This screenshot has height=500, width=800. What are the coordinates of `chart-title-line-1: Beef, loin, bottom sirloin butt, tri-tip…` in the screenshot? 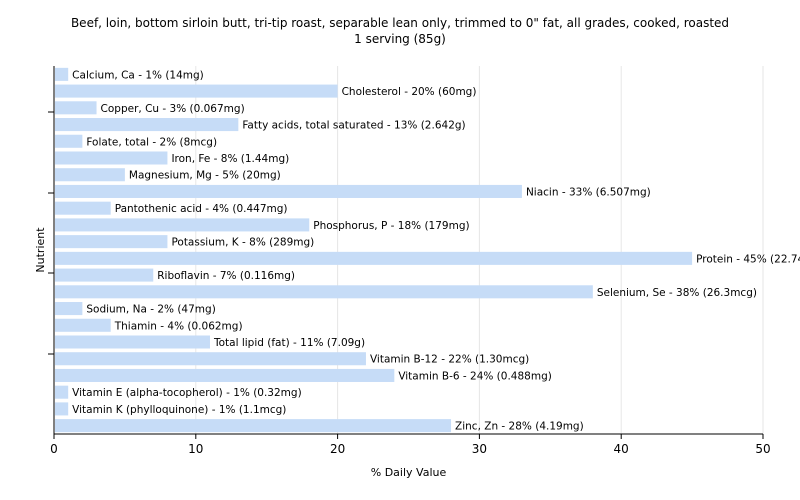 It's located at (400, 23).